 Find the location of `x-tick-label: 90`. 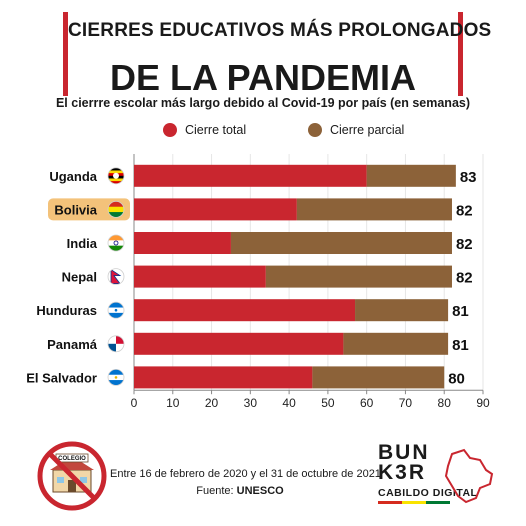

x-tick-label: 90 is located at coordinates (483, 403).